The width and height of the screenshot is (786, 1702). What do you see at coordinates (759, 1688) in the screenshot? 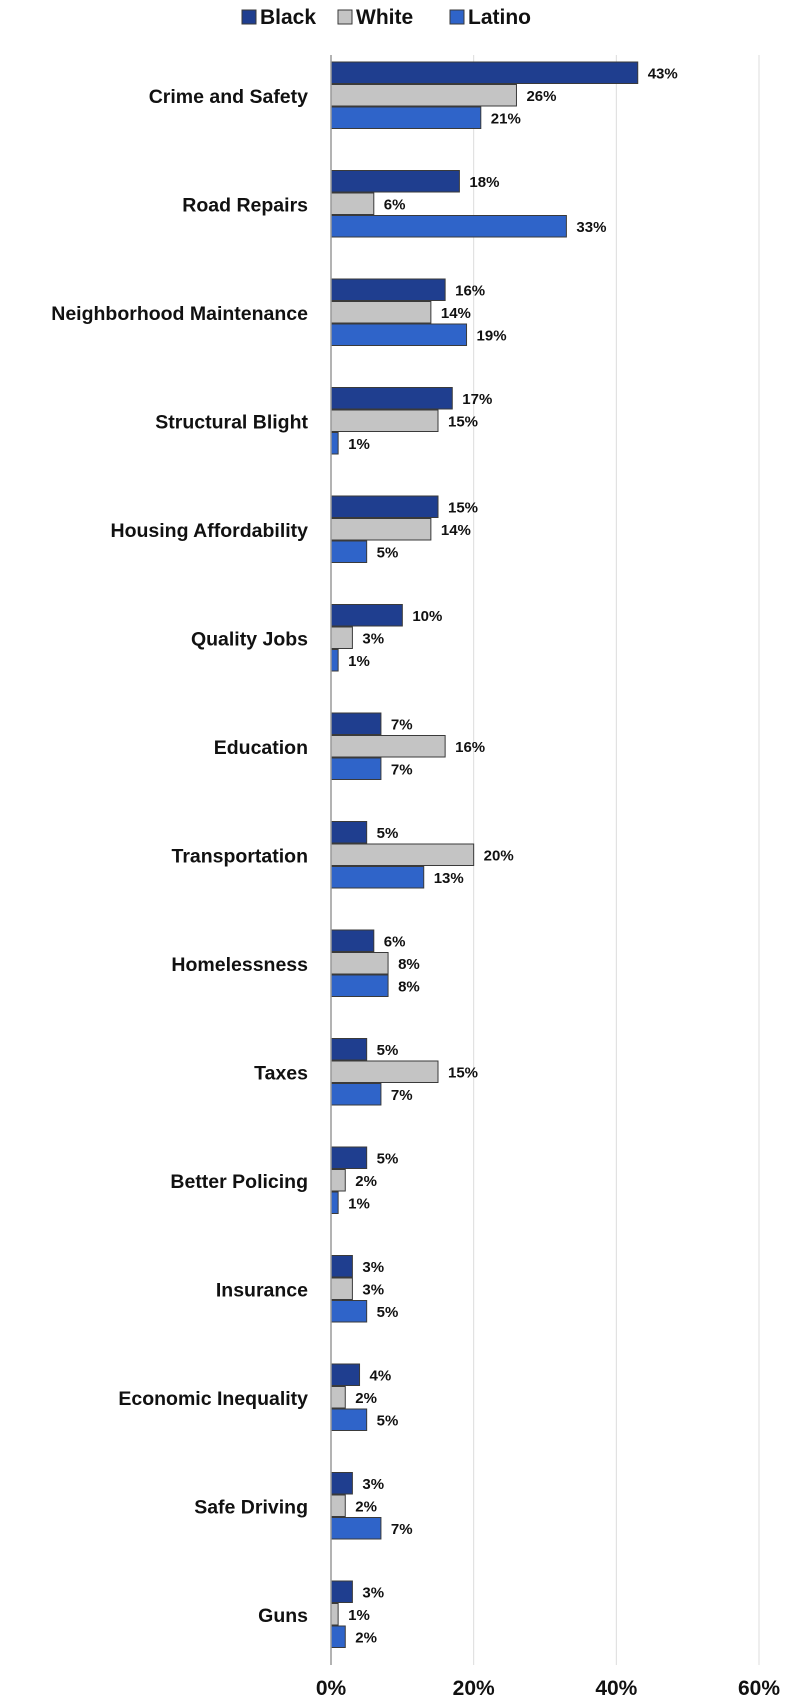
I see `x-tick-label-60: 60%` at bounding box center [759, 1688].